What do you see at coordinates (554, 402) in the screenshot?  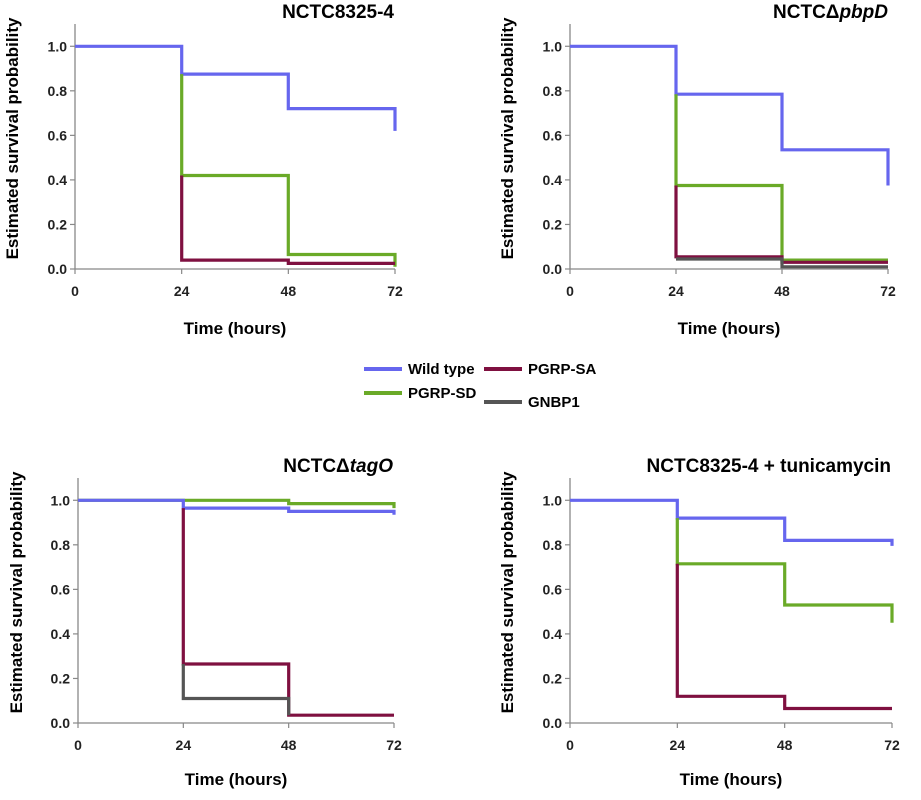 I see `legend-label: GNBP1` at bounding box center [554, 402].